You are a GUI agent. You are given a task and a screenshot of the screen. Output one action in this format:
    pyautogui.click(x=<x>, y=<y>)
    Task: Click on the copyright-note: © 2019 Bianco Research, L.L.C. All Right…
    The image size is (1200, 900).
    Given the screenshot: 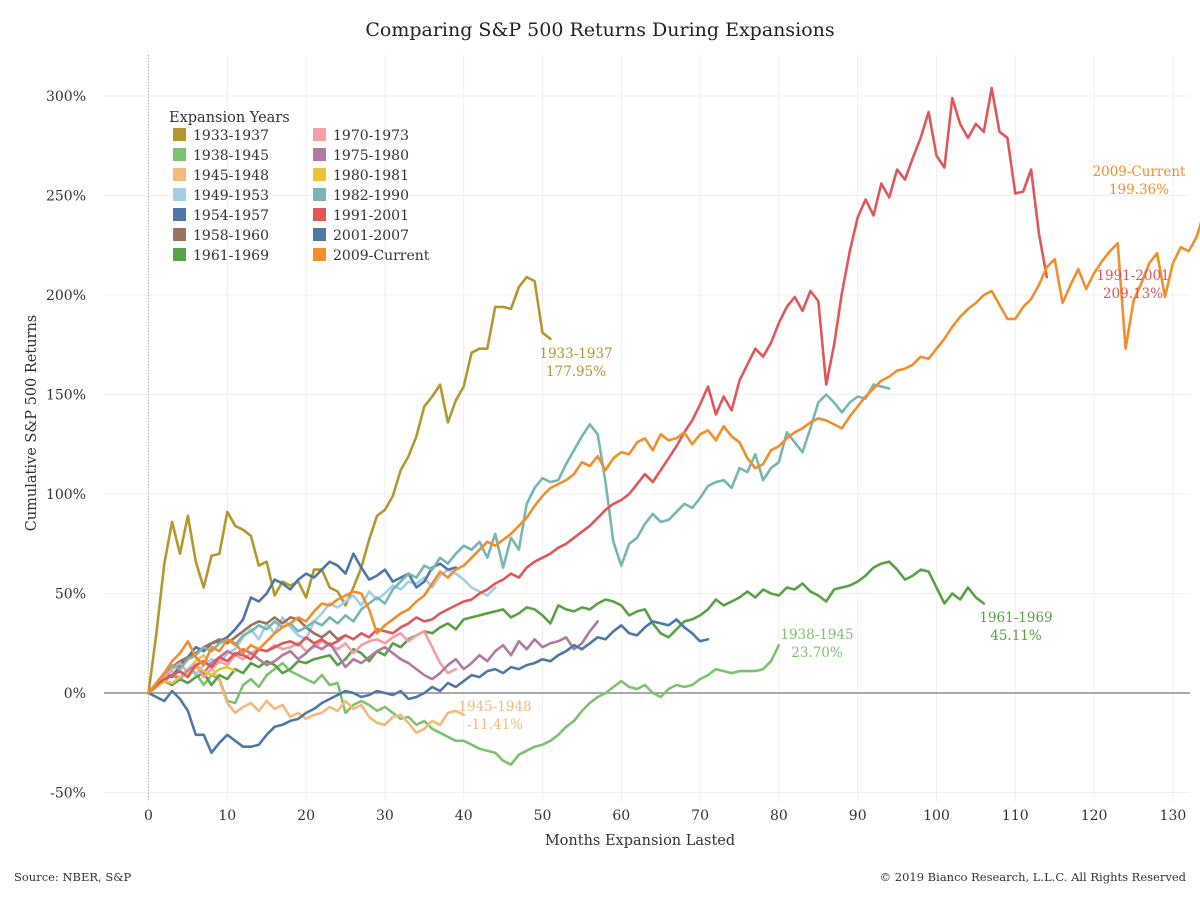 What is the action you would take?
    pyautogui.click(x=1033, y=877)
    